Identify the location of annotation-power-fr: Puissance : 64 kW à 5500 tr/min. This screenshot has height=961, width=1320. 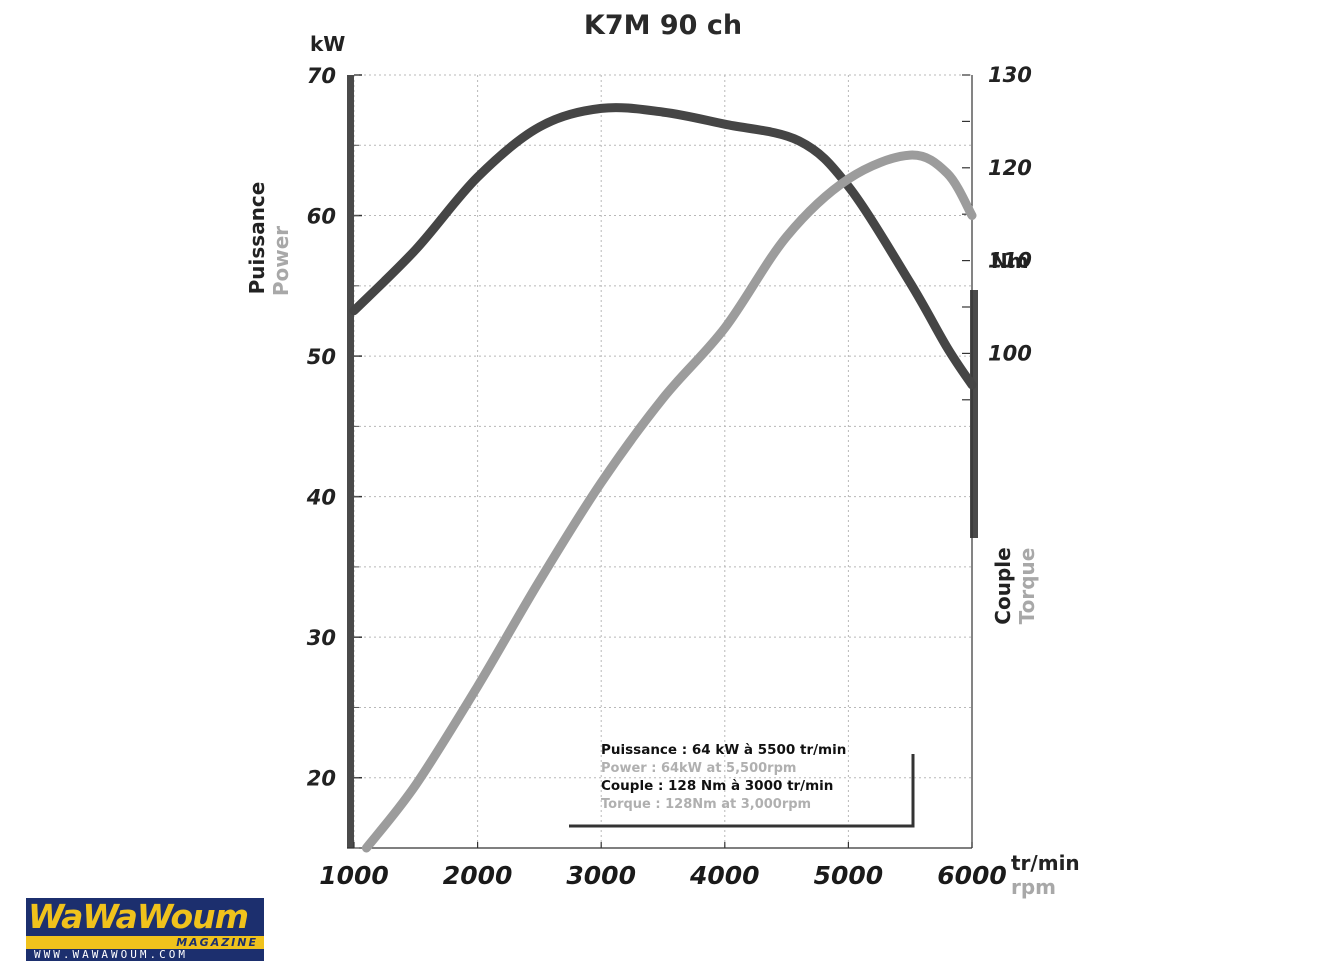
(723, 750).